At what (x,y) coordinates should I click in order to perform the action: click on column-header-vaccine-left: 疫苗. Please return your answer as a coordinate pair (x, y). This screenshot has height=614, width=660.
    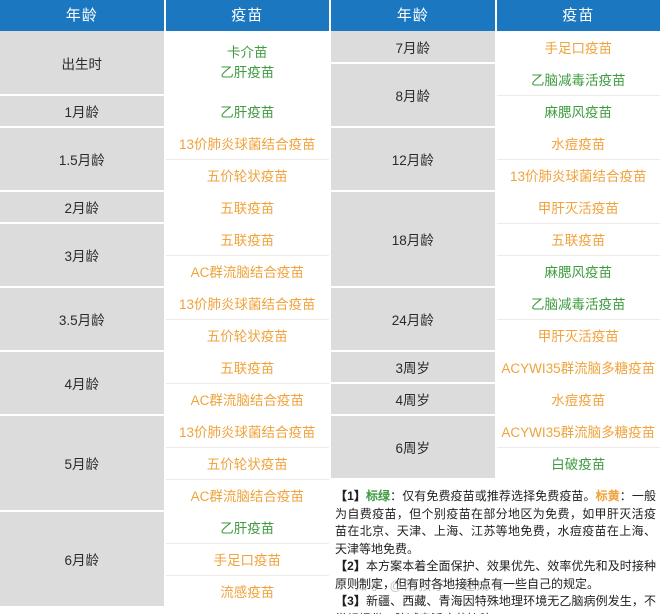
    Looking at the image, I should click on (246, 15).